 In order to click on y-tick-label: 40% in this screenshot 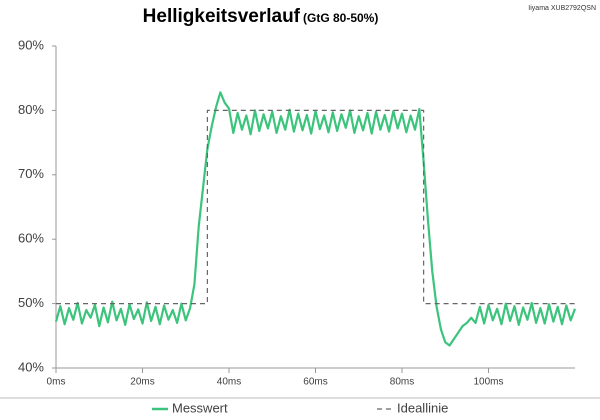, I will do `click(31, 366)`.